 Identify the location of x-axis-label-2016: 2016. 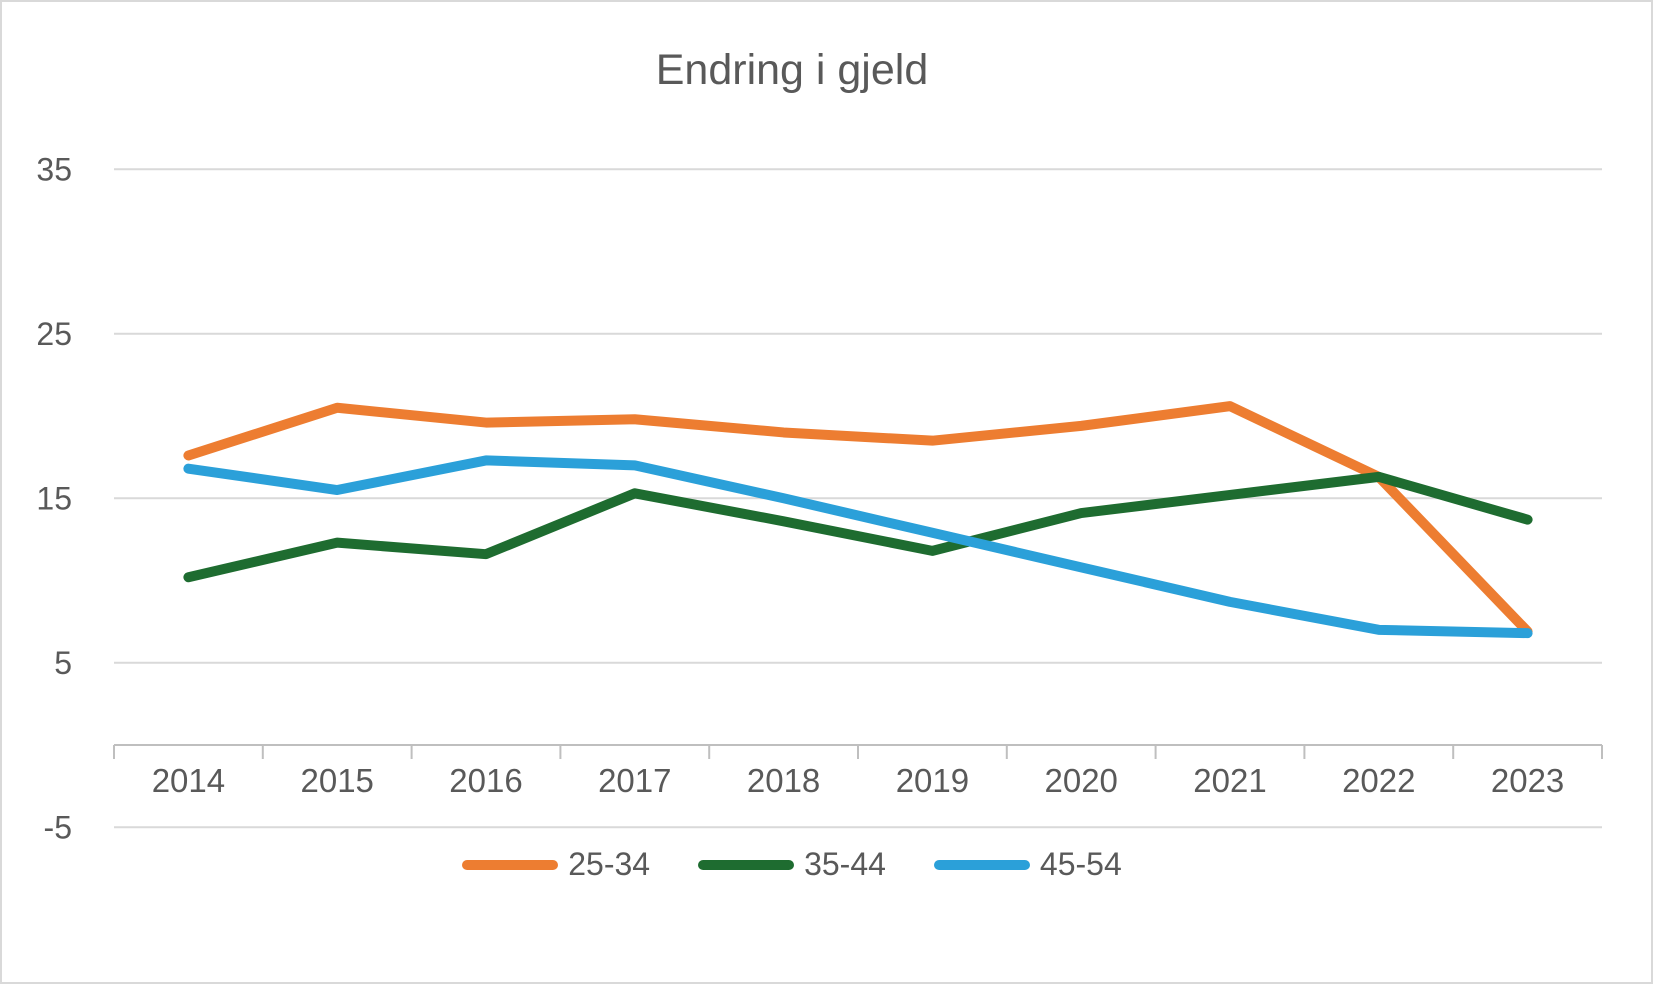
(485, 780).